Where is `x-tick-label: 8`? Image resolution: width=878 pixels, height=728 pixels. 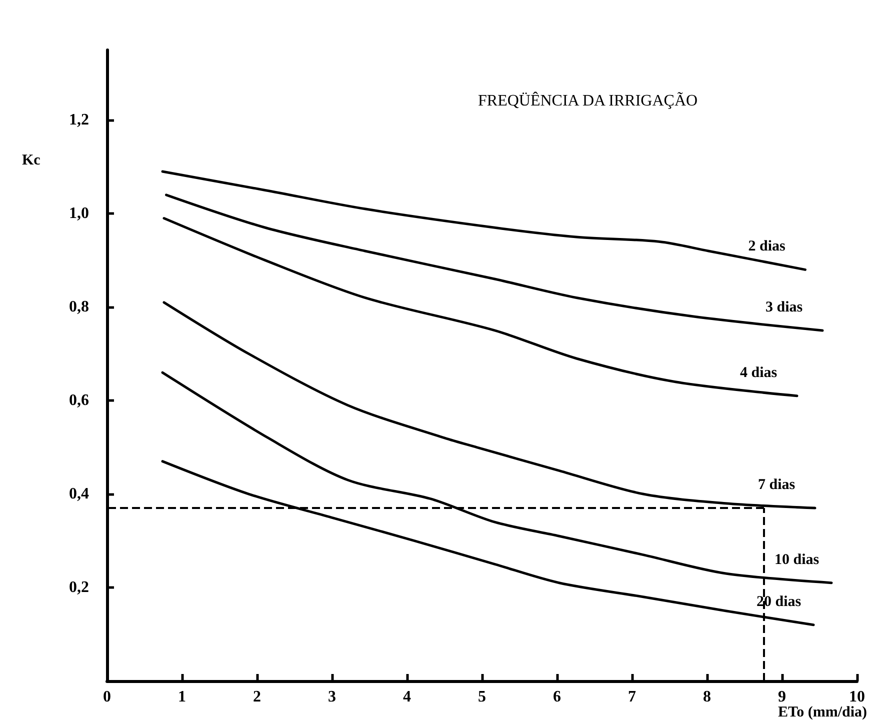 x-tick-label: 8 is located at coordinates (707, 697).